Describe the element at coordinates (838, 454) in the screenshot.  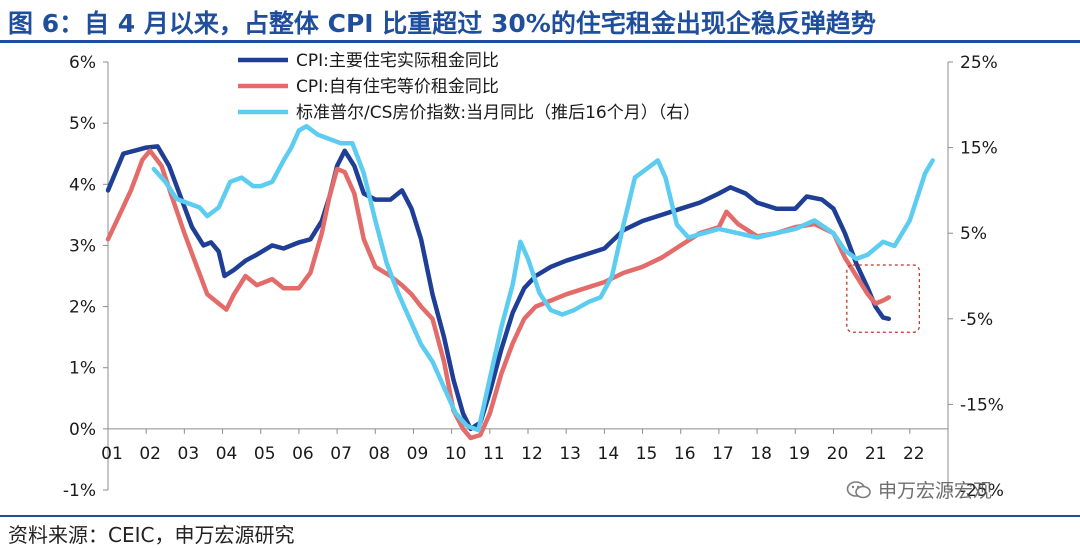
I see `x-tick-label: 20` at that location.